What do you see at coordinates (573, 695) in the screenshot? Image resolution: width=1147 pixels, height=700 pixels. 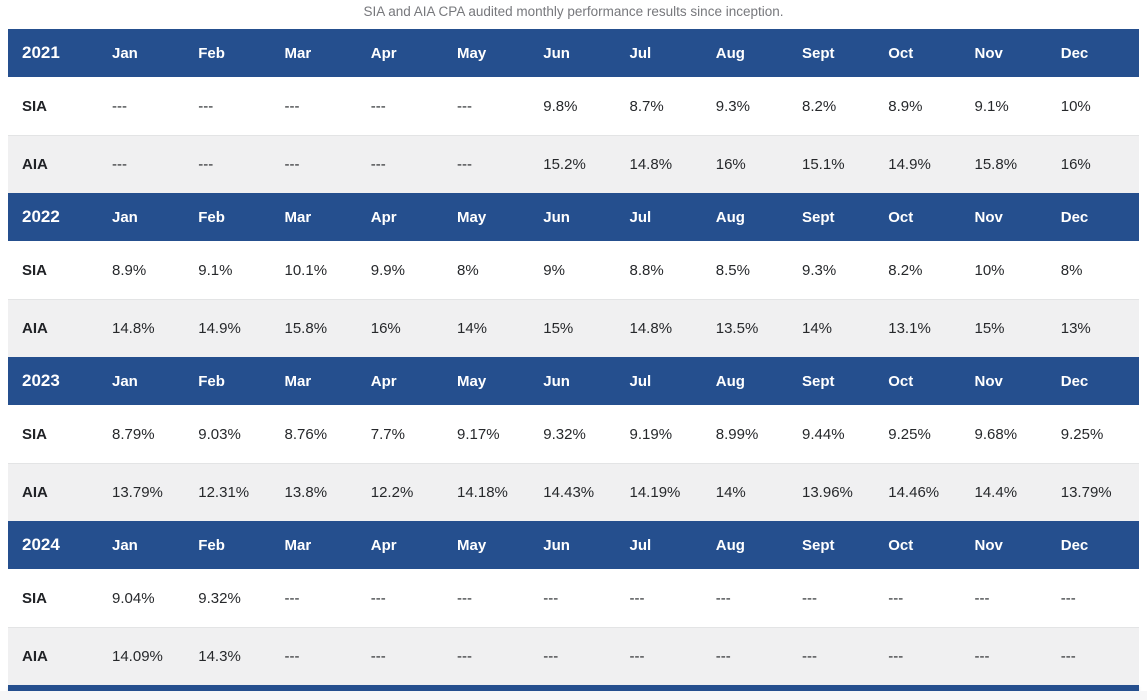 I see `page-background-strip` at bounding box center [573, 695].